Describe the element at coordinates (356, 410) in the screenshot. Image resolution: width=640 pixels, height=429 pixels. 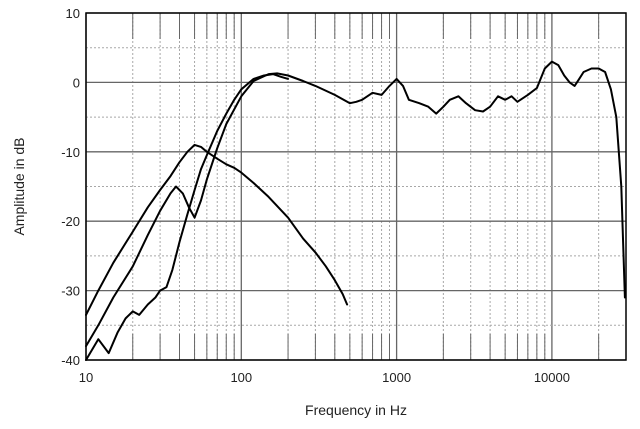
I see `x-axis-label: Frequency in Hz` at that location.